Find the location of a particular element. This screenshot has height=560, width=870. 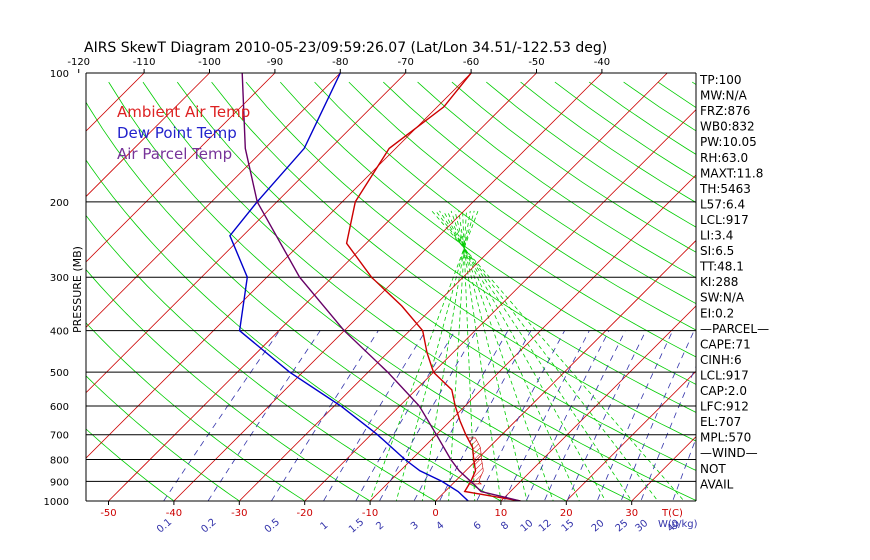

mixing-ratio-tick-label: 25 is located at coordinates (622, 526).